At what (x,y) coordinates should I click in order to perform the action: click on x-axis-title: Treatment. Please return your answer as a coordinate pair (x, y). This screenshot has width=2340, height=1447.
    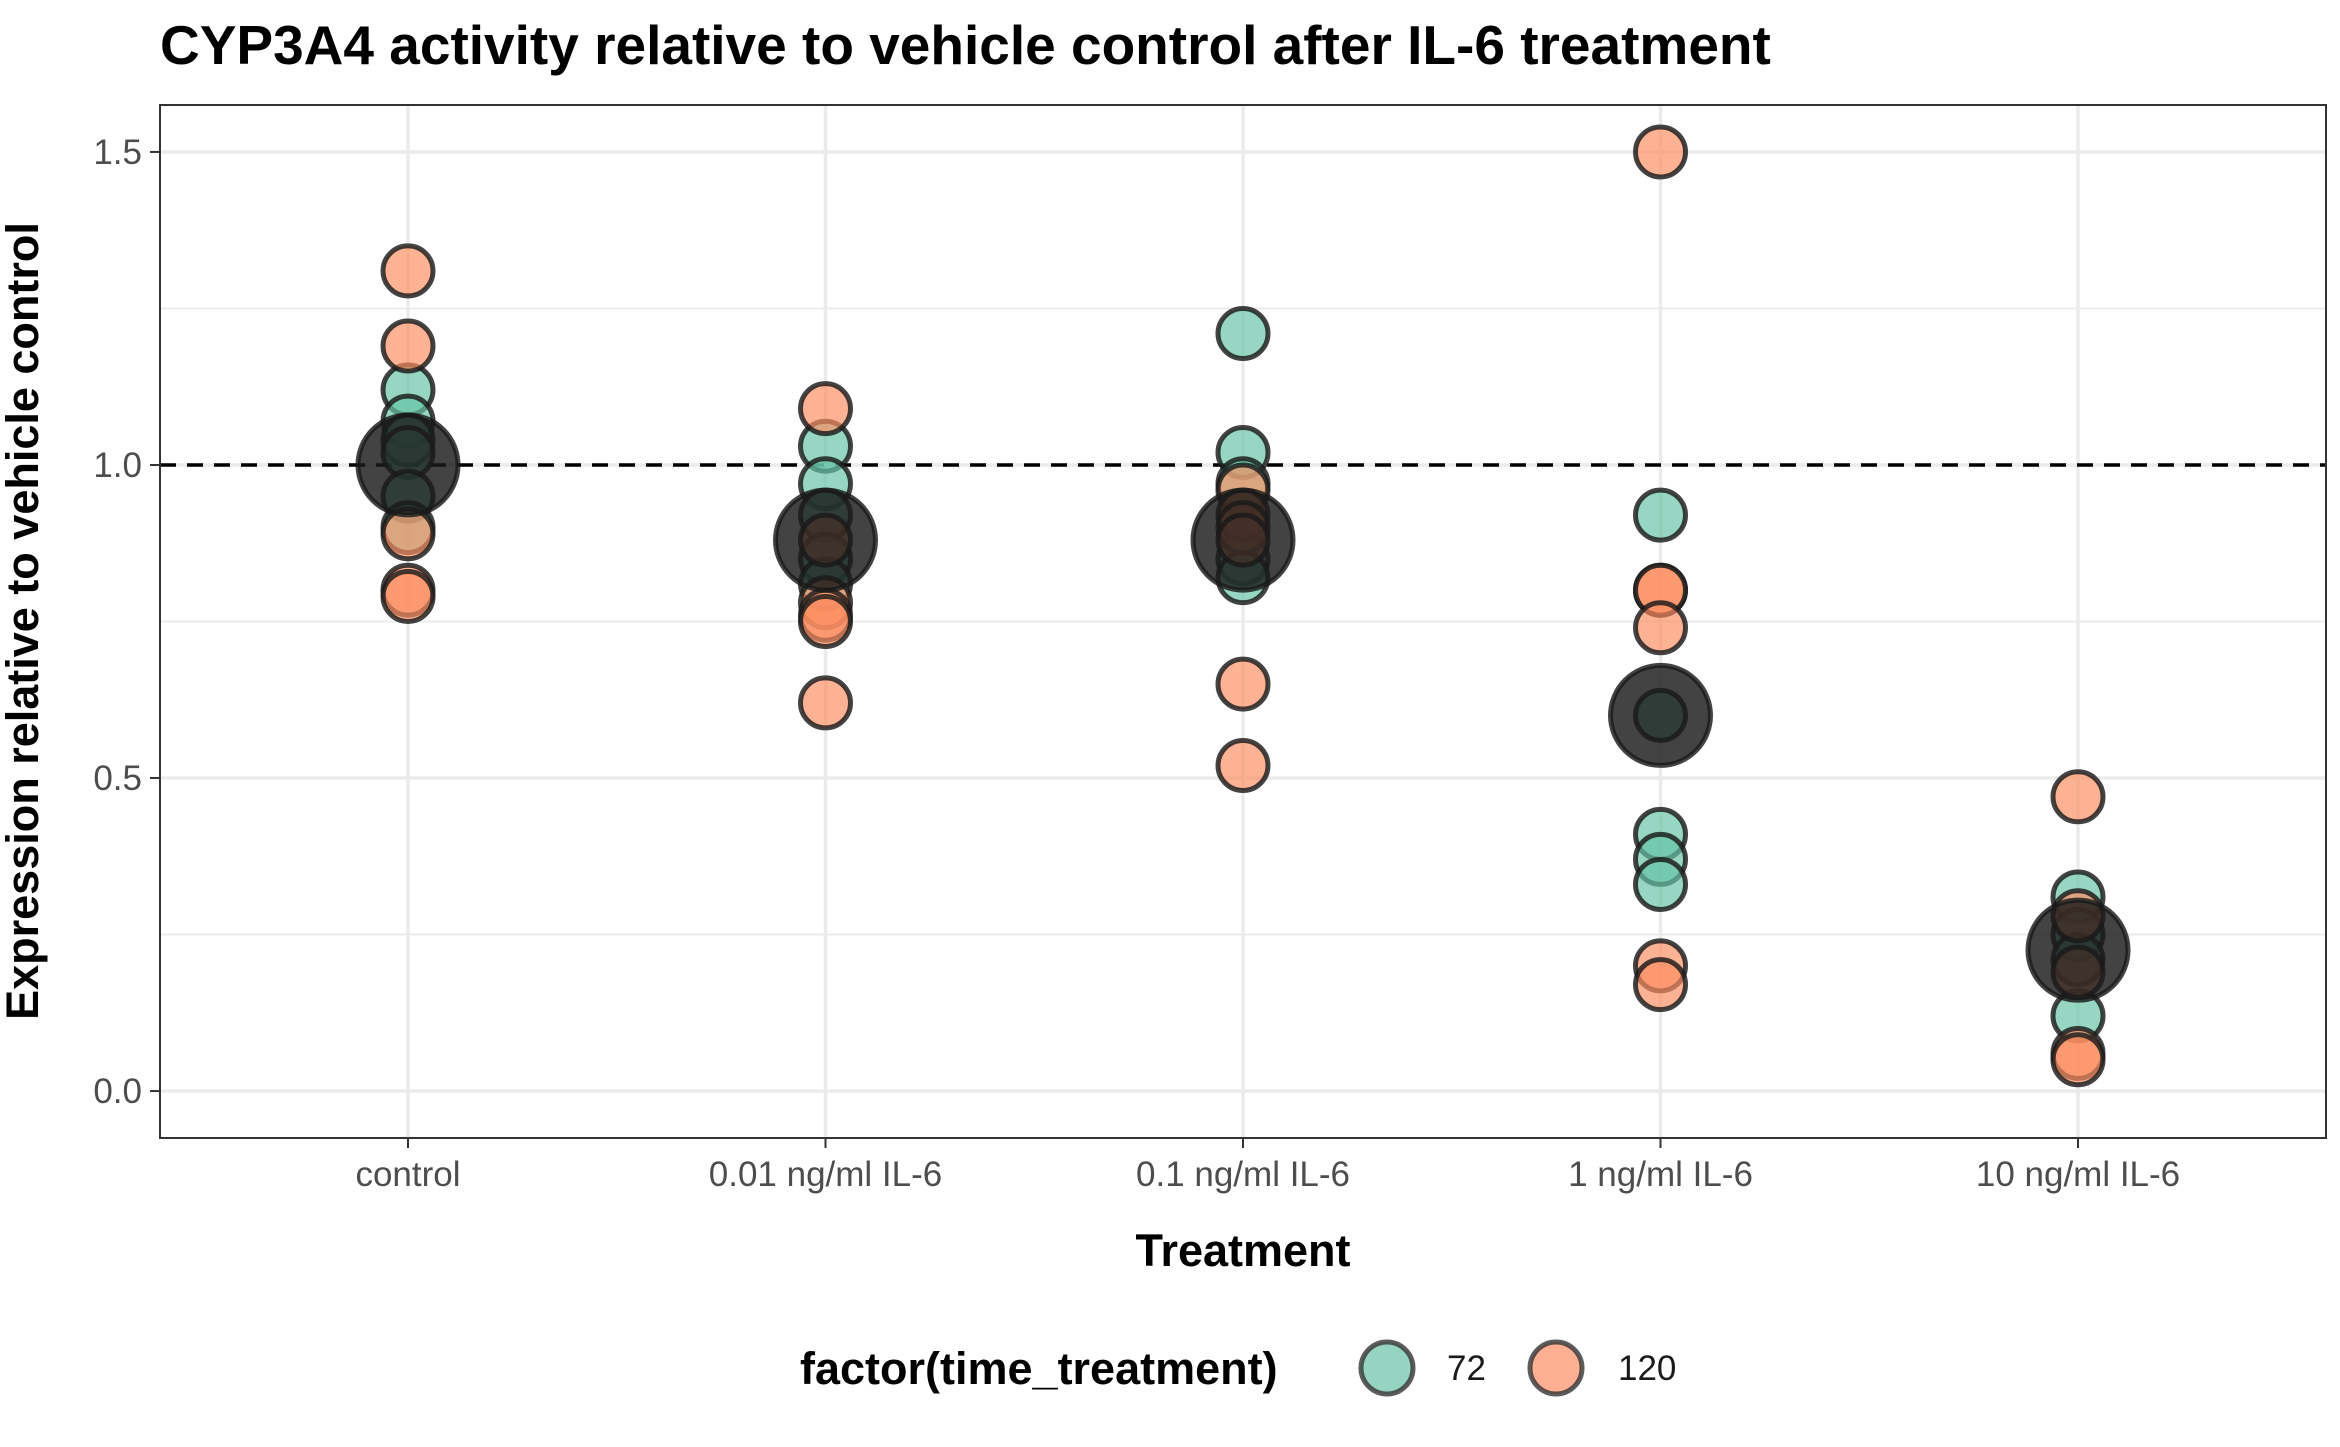
    Looking at the image, I should click on (1242, 1250).